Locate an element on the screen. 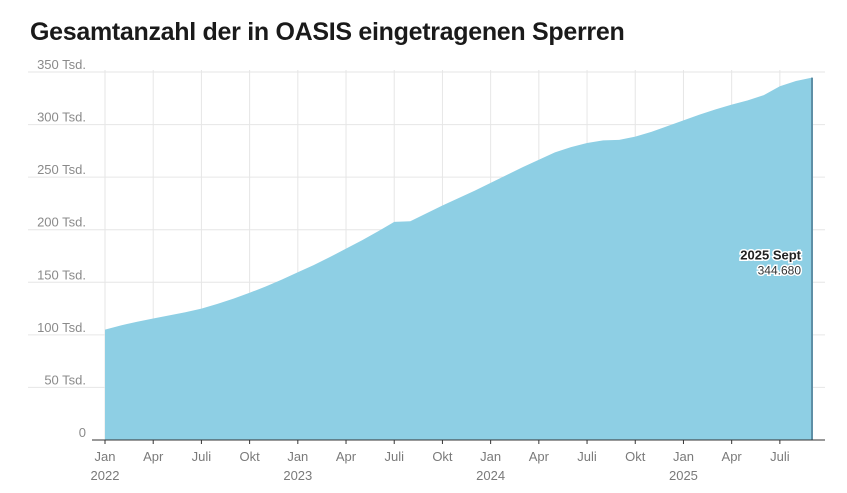 This screenshot has height=493, width=847. y-tick-label: 0 is located at coordinates (82, 432).